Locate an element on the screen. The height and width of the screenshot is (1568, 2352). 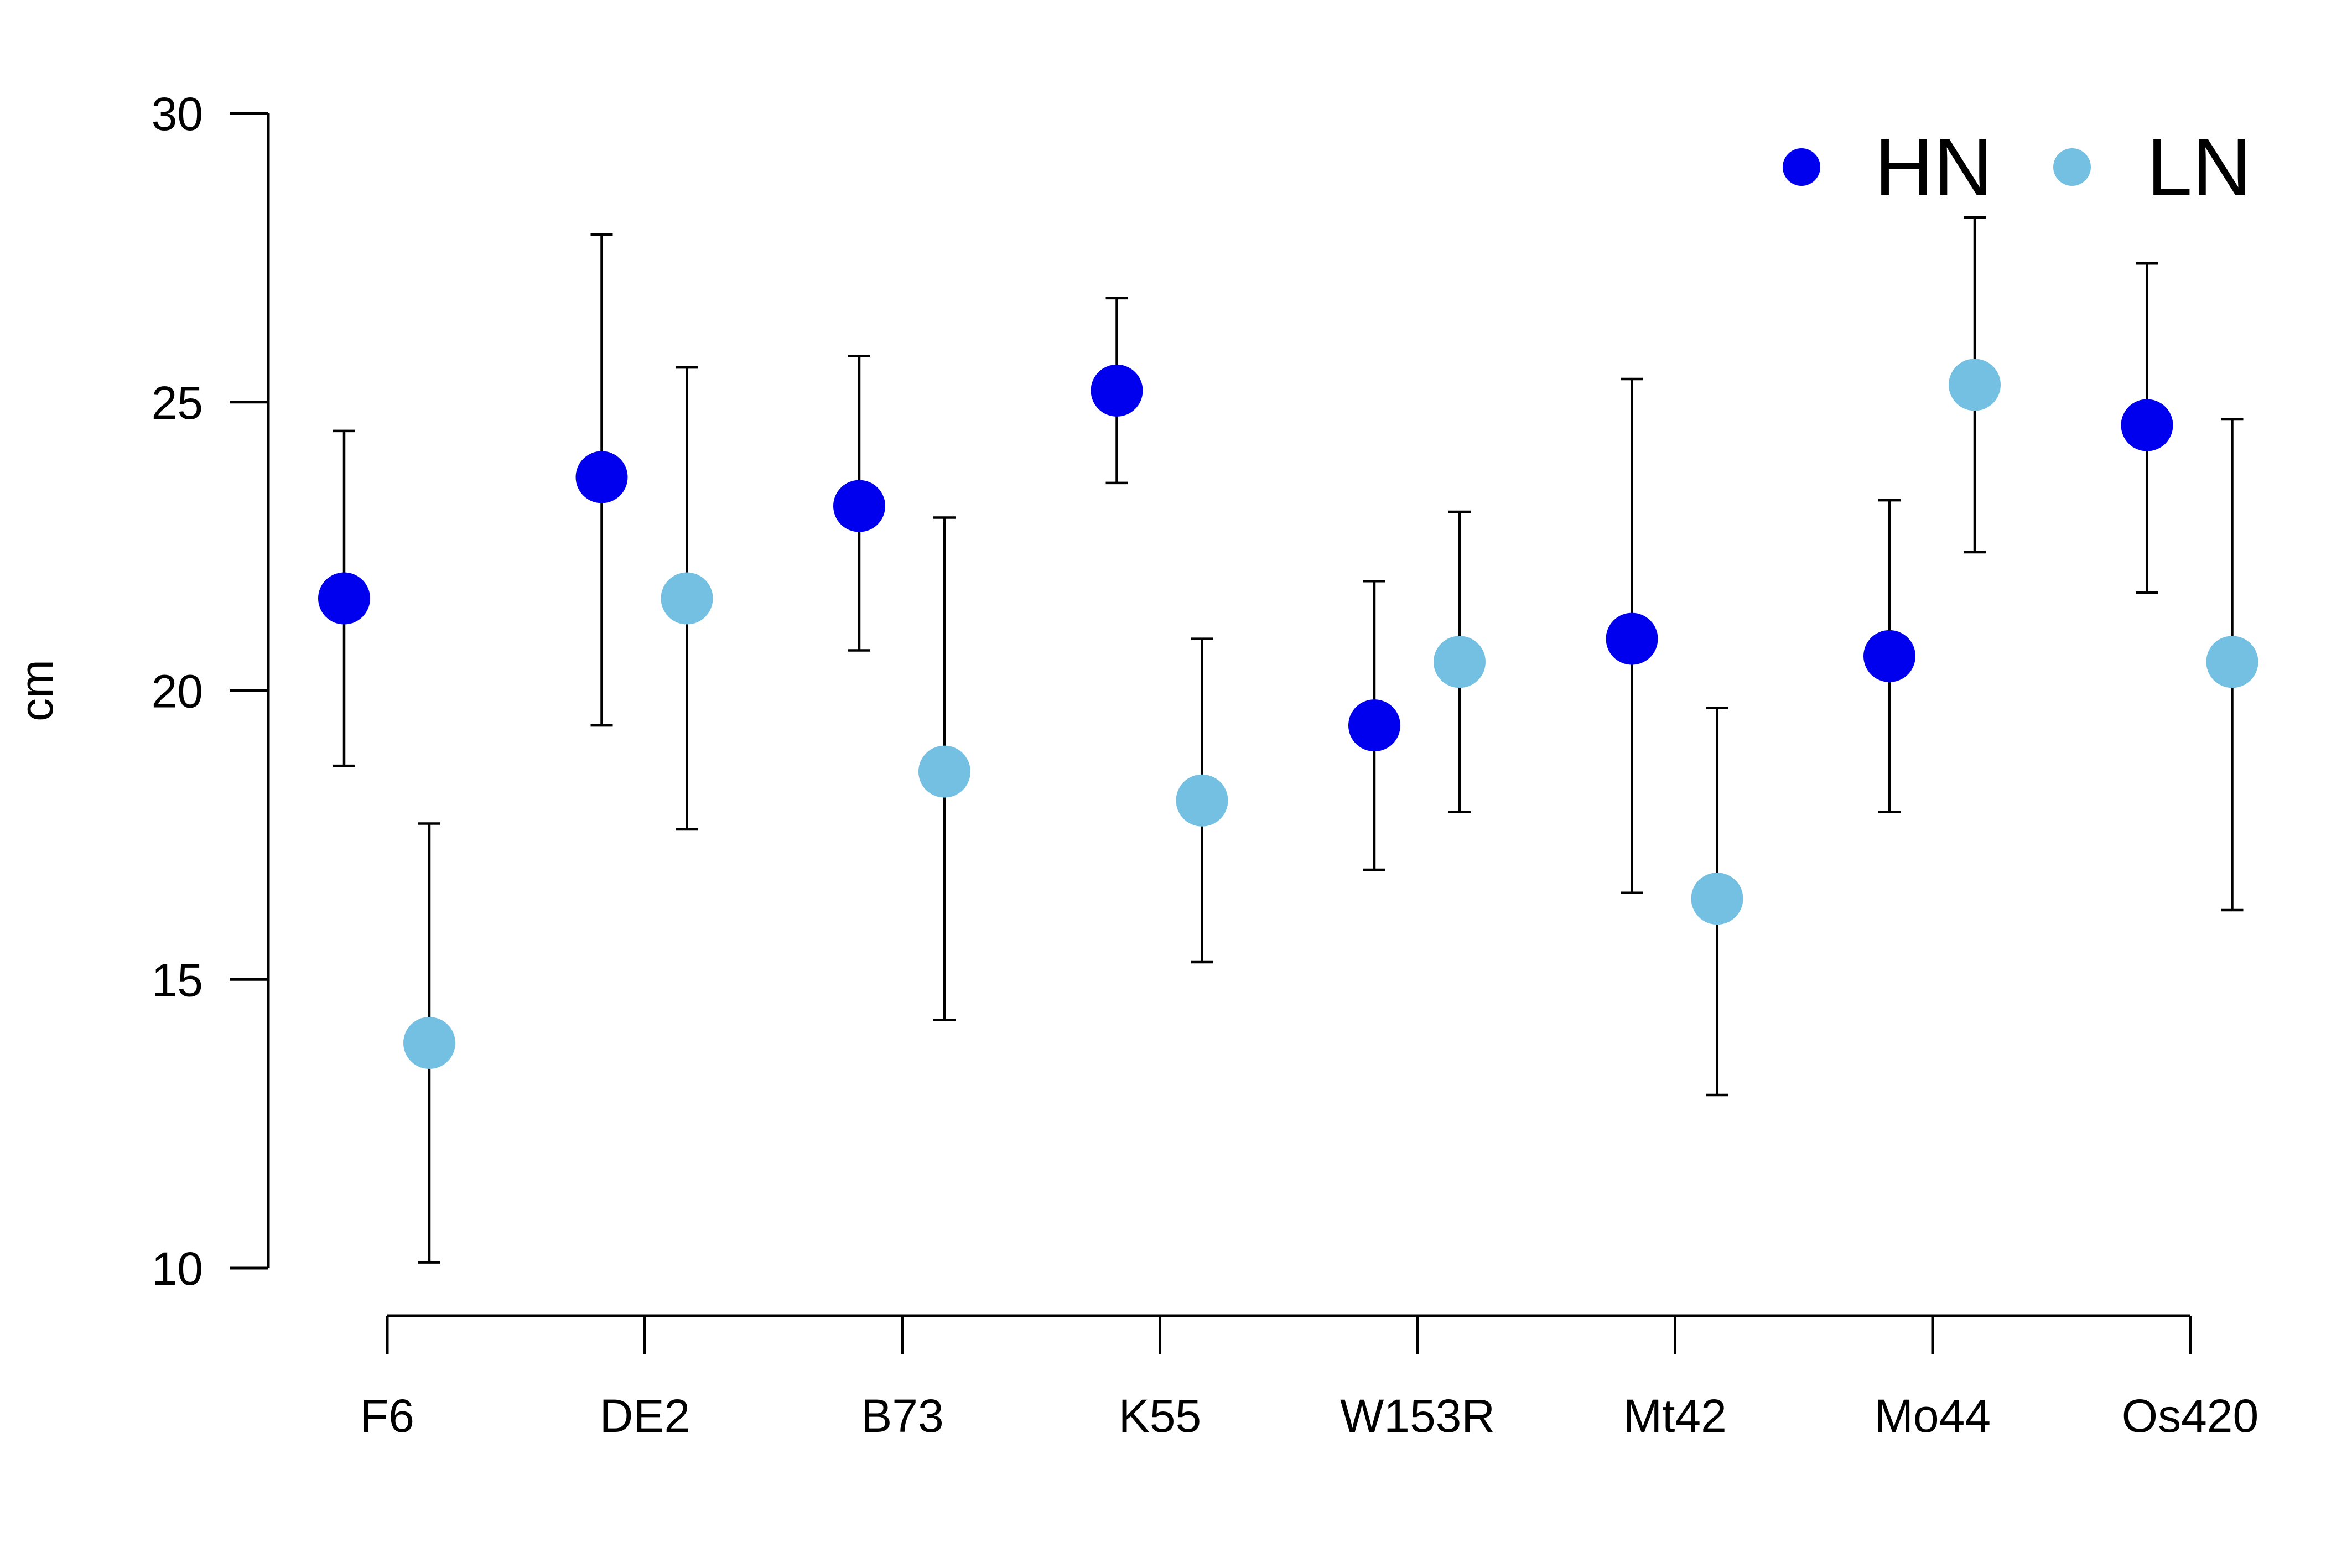
data-point-hn-w153r is located at coordinates (1374, 726).